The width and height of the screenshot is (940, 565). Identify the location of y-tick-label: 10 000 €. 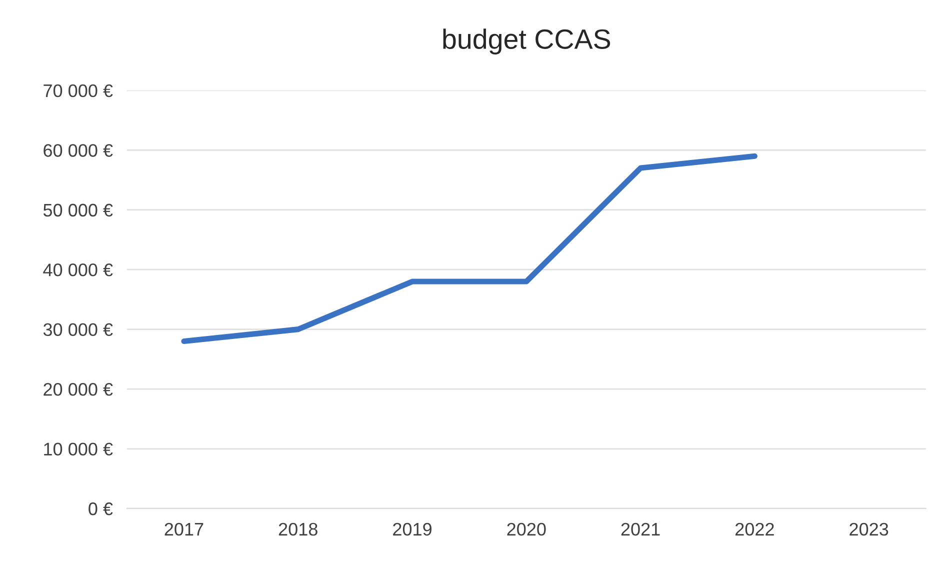
(78, 449).